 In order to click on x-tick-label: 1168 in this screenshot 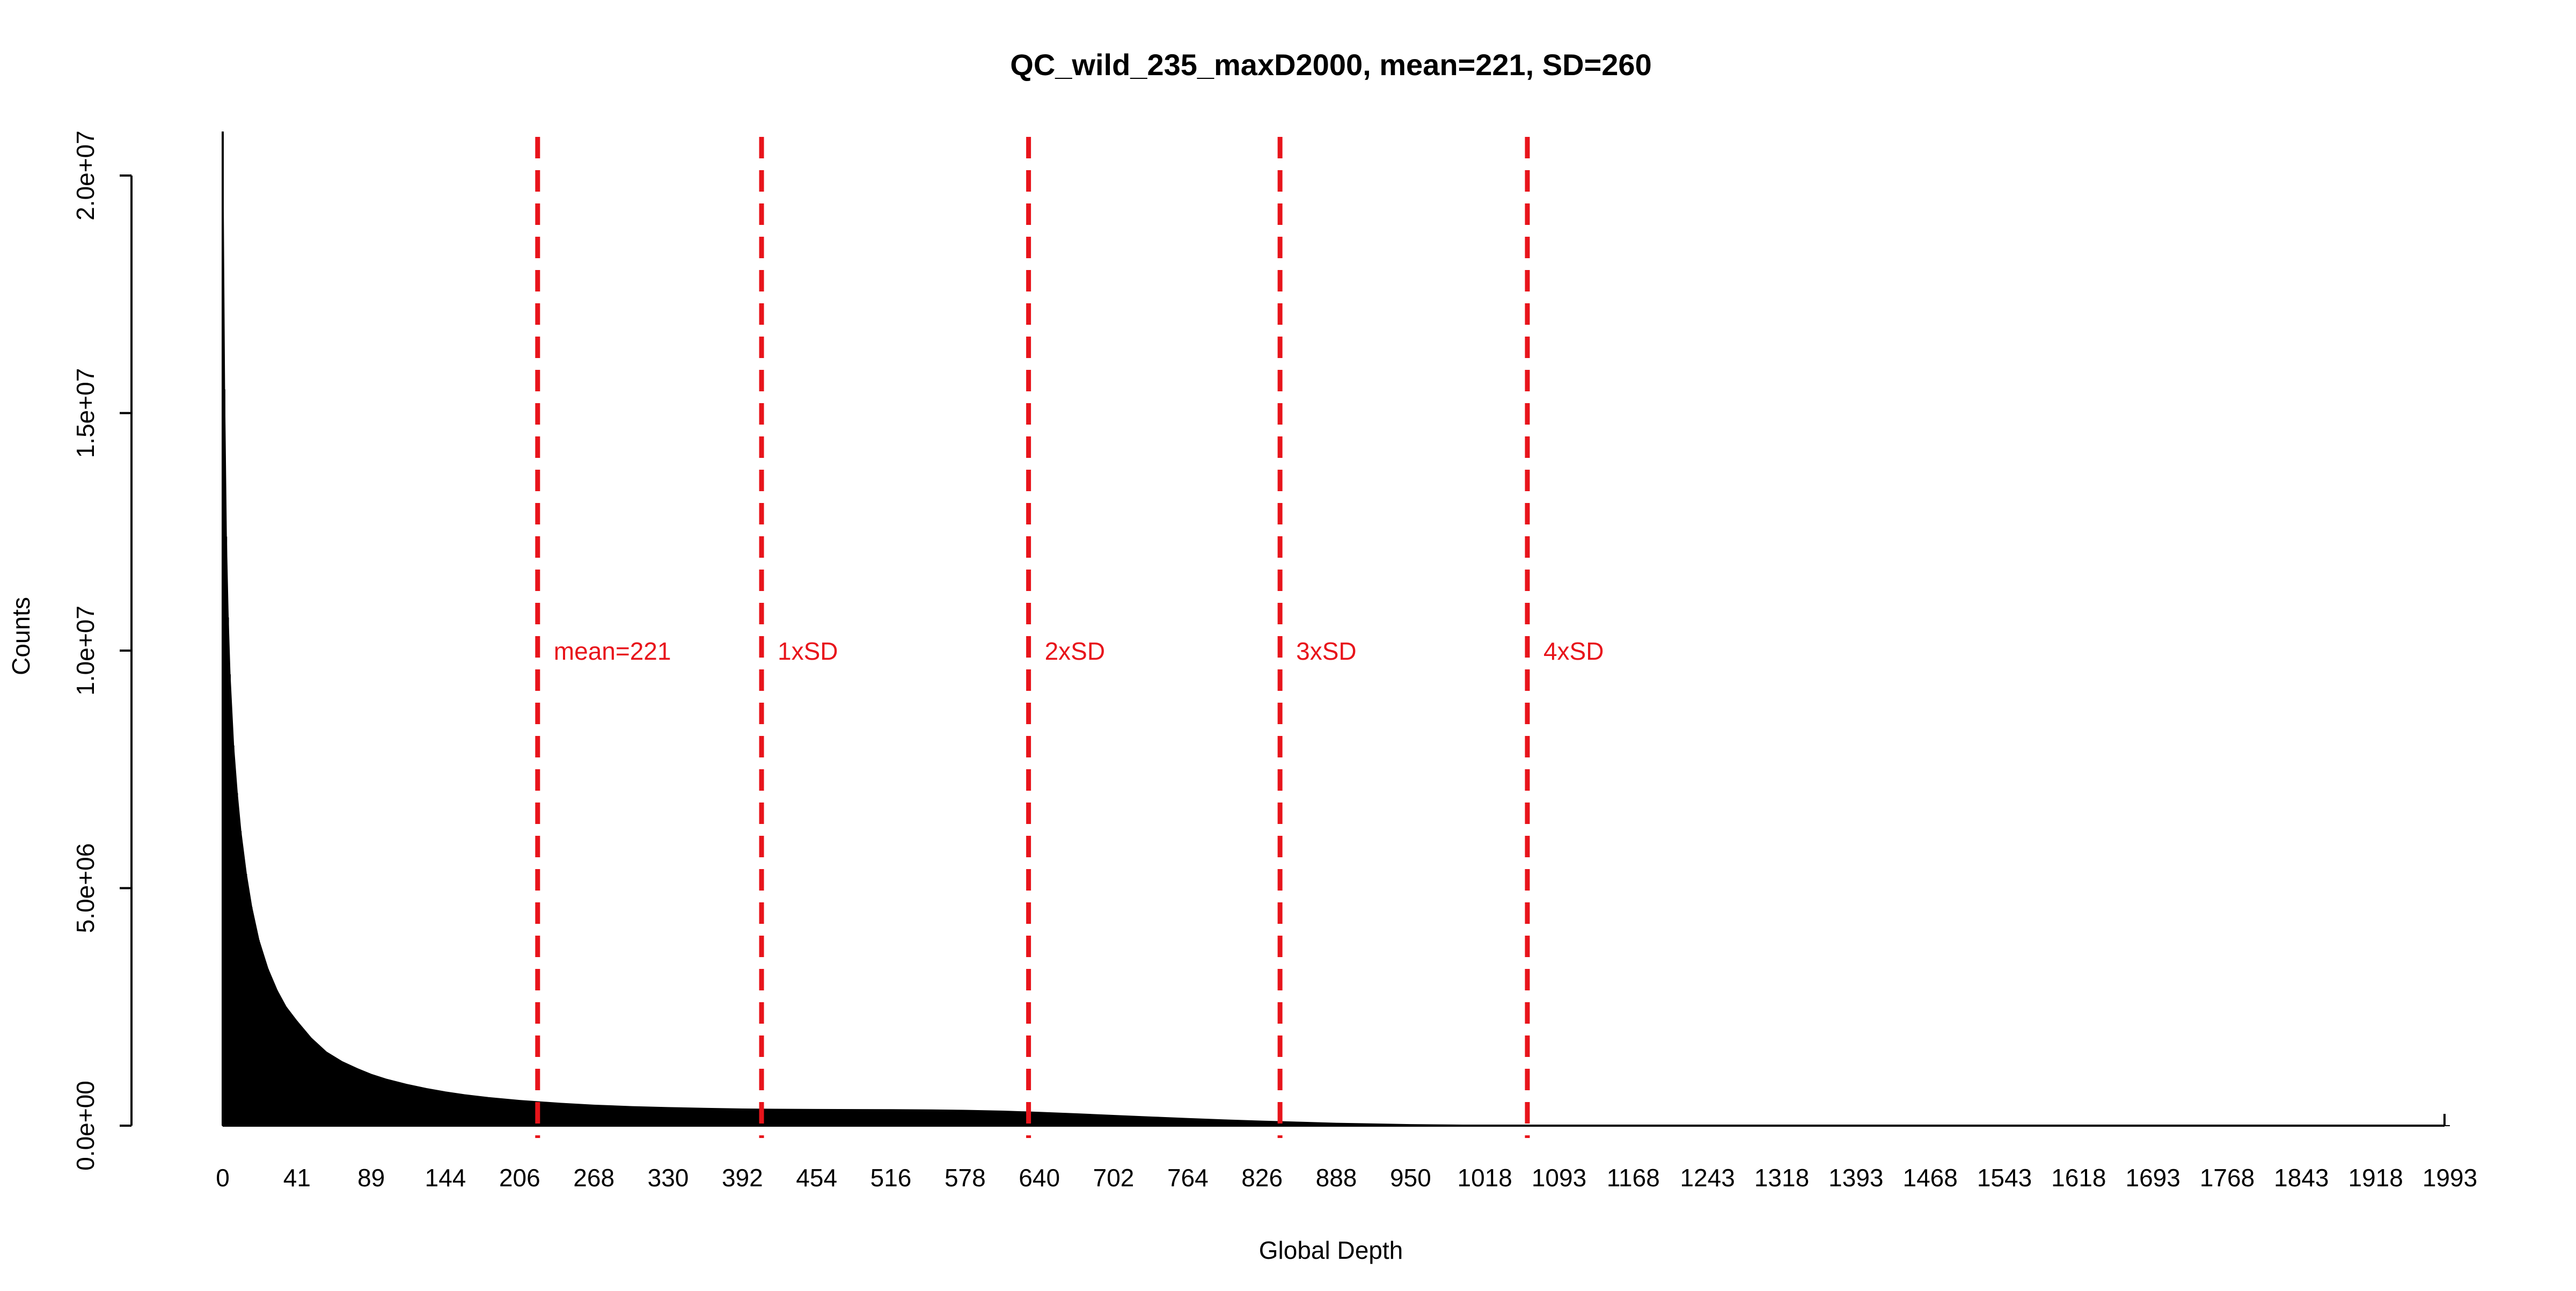, I will do `click(1633, 1178)`.